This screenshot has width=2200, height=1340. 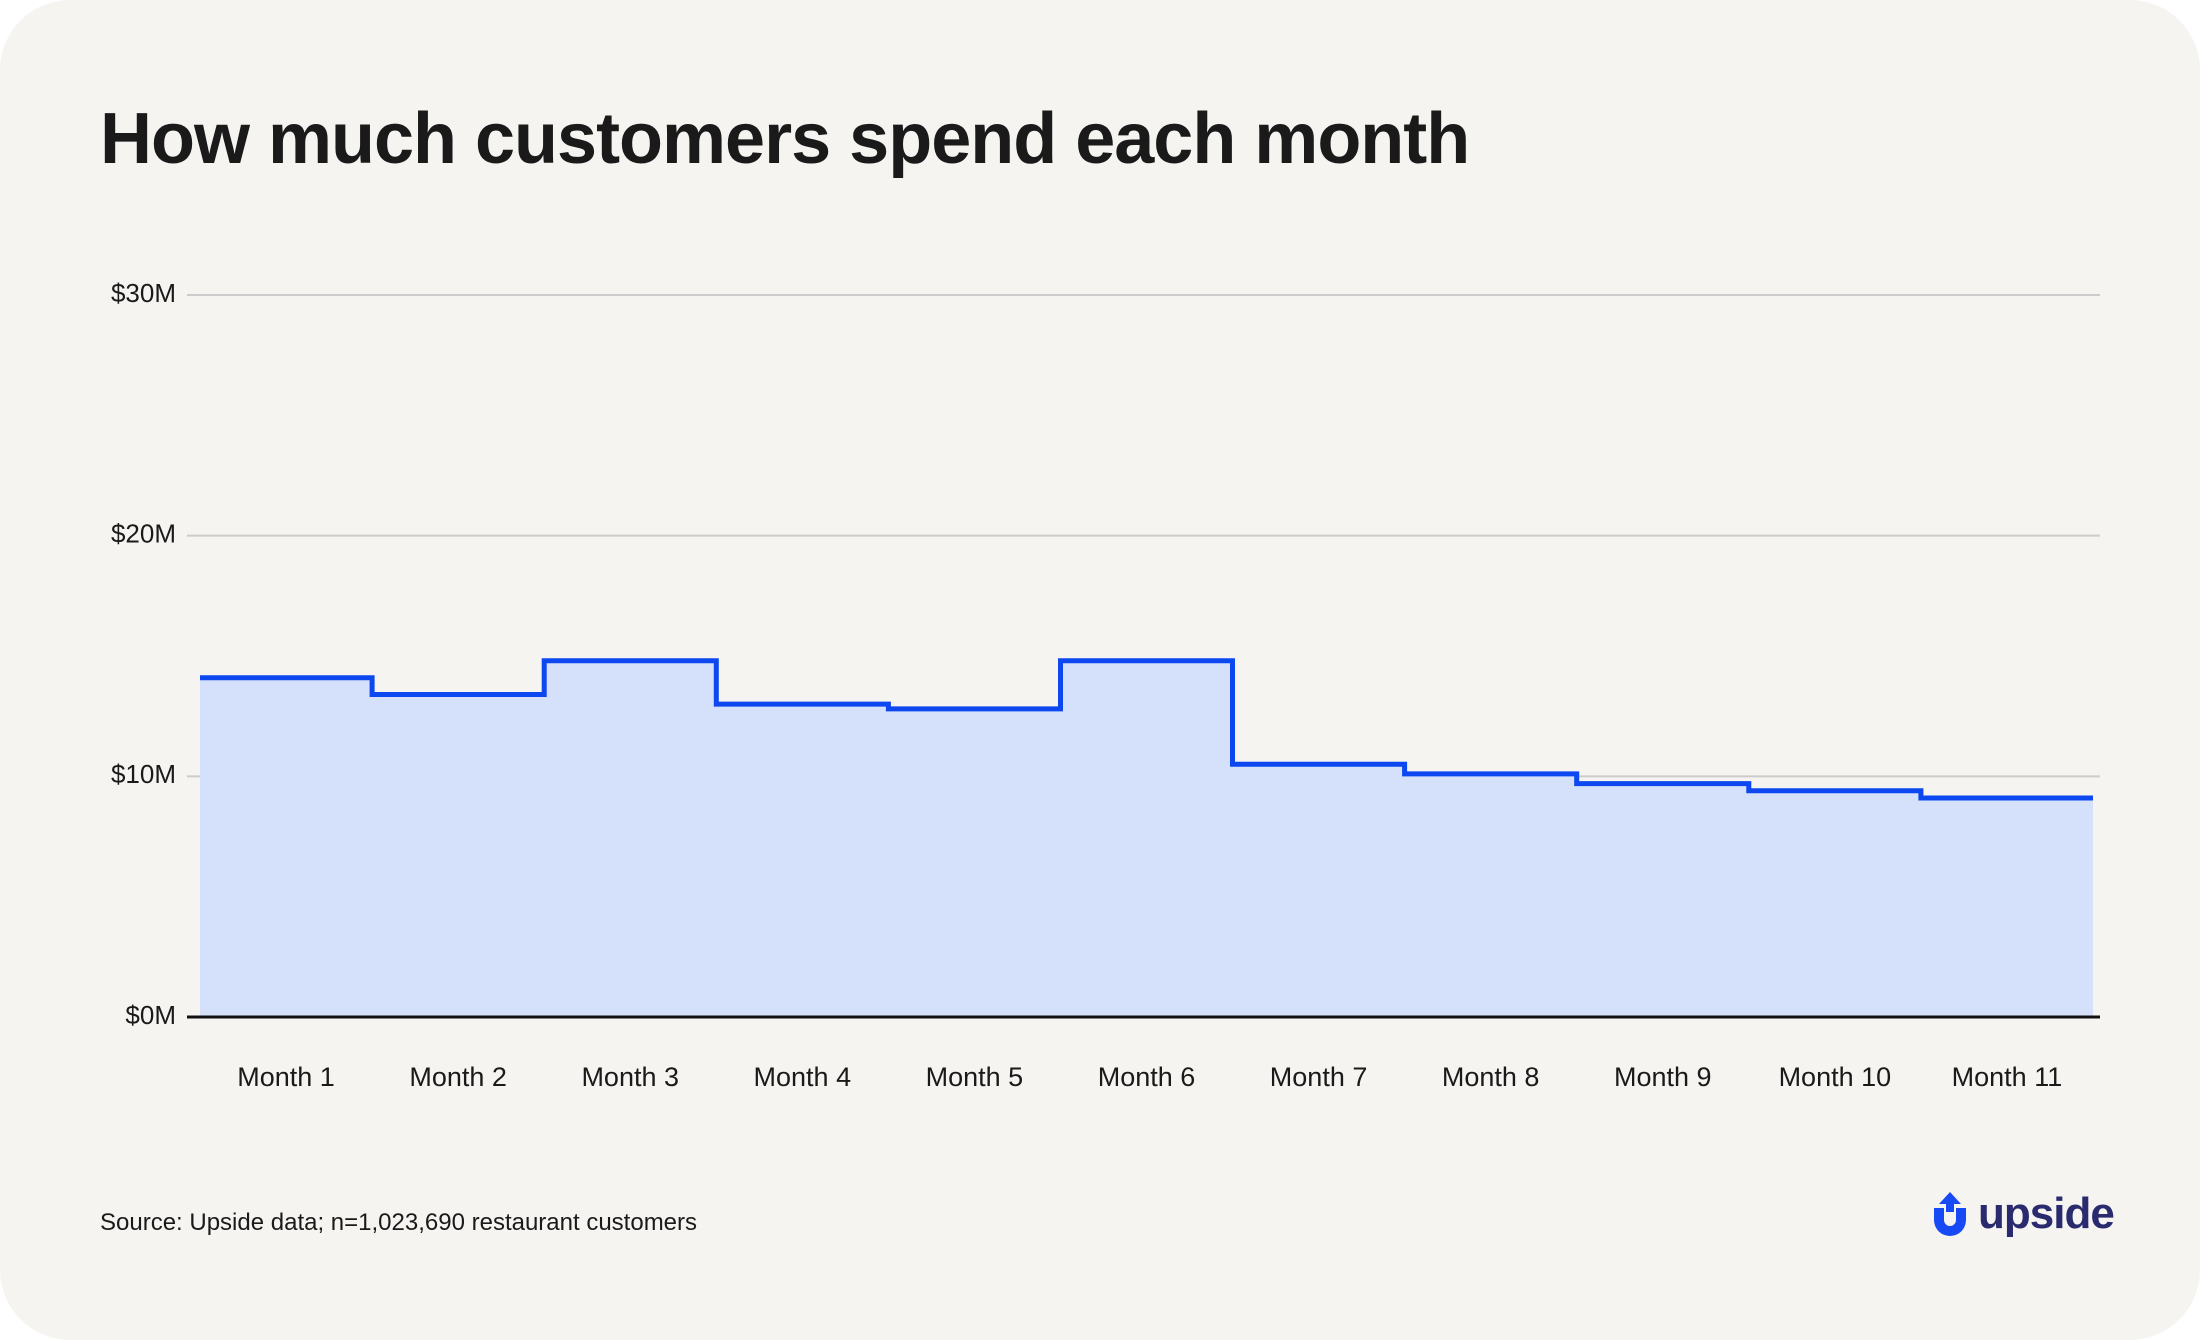 I want to click on y-tick-label: $10M, so click(x=143, y=774).